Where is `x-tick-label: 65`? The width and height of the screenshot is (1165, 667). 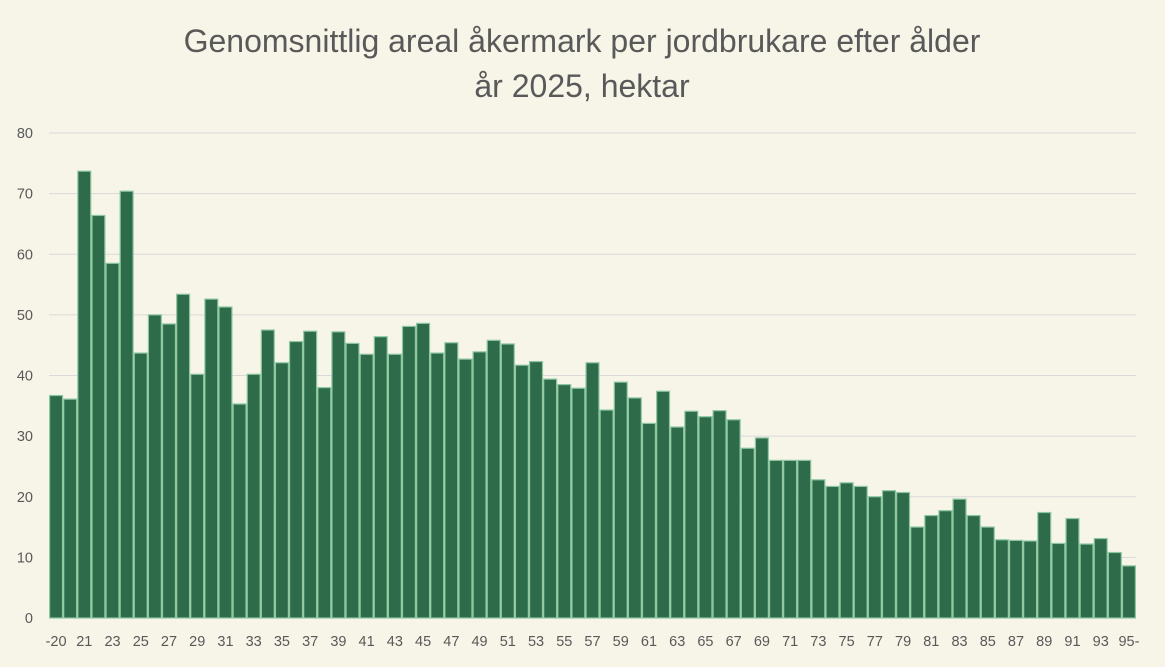
x-tick-label: 65 is located at coordinates (705, 642).